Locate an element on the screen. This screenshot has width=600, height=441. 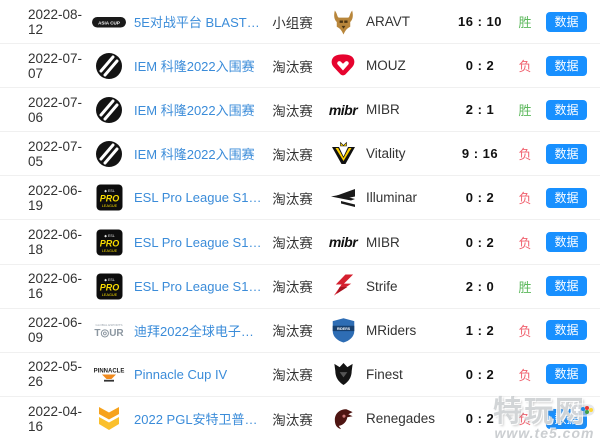
svg-text: LEAGUE is located at coordinates (109, 295).